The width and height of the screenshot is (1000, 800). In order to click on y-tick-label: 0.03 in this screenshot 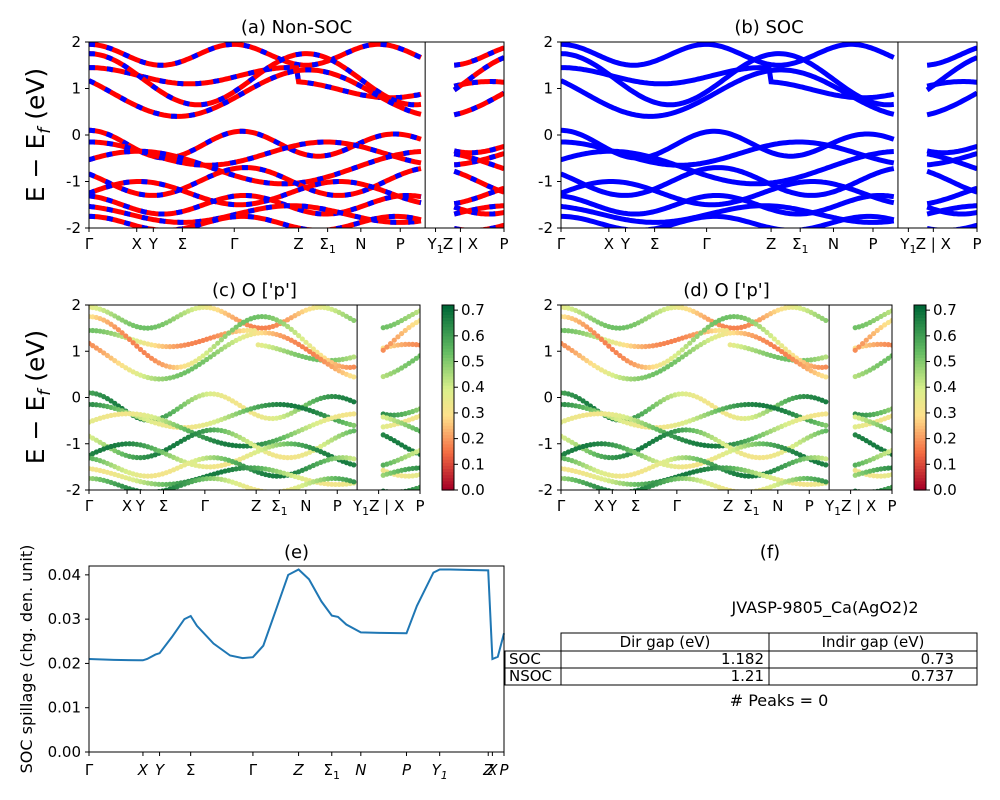, I will do `click(64, 619)`.